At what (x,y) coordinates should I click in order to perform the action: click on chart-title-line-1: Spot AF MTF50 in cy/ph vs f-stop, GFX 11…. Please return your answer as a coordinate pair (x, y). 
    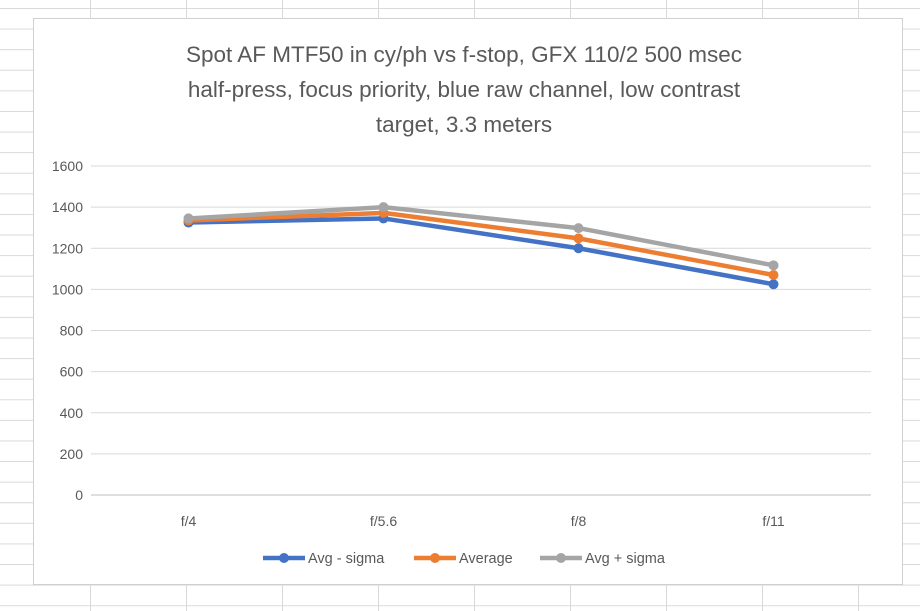
    Looking at the image, I should click on (464, 54).